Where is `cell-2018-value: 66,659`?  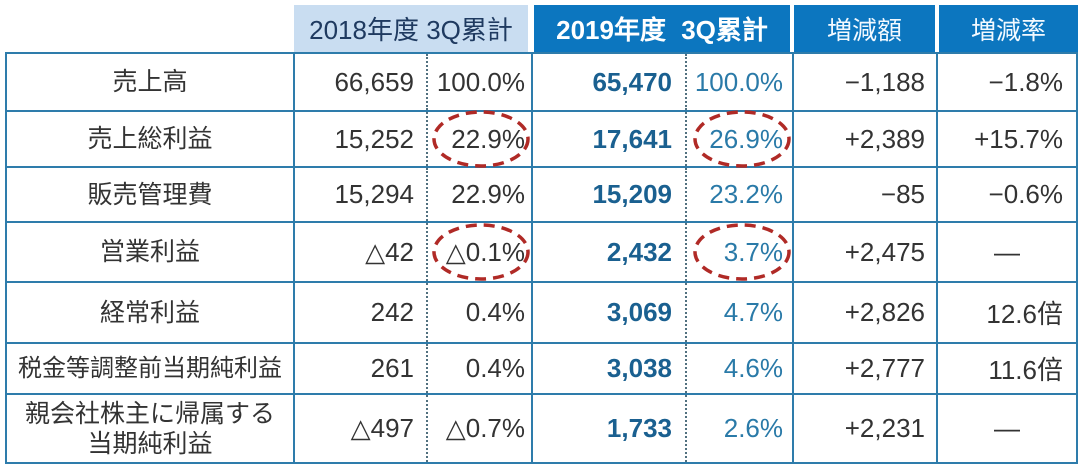
cell-2018-value: 66,659 is located at coordinates (361, 82).